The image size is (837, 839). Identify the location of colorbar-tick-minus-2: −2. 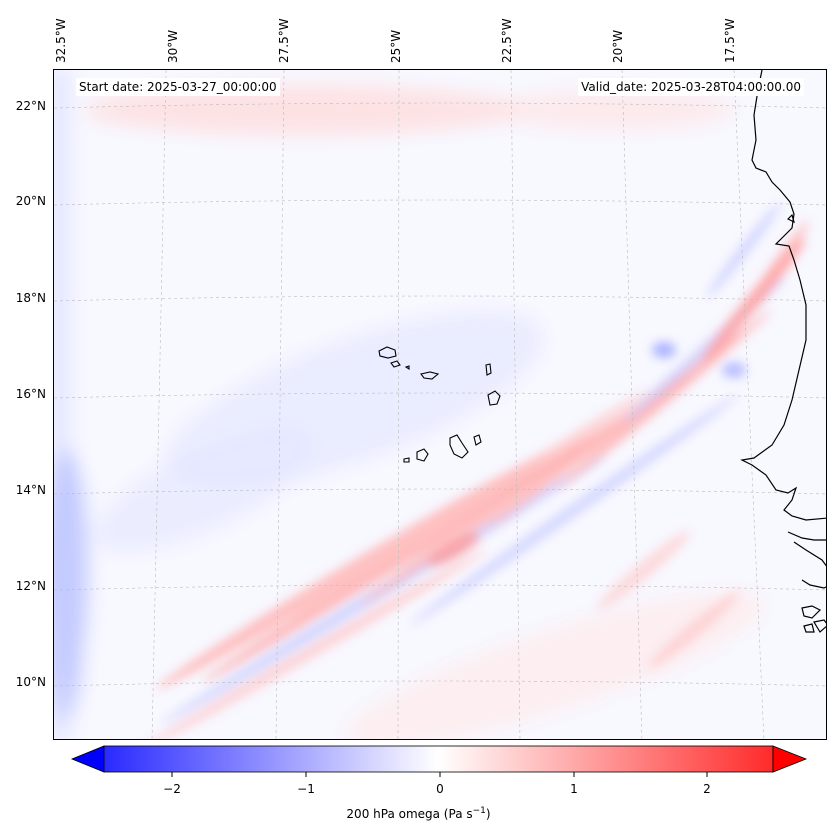
(172, 789).